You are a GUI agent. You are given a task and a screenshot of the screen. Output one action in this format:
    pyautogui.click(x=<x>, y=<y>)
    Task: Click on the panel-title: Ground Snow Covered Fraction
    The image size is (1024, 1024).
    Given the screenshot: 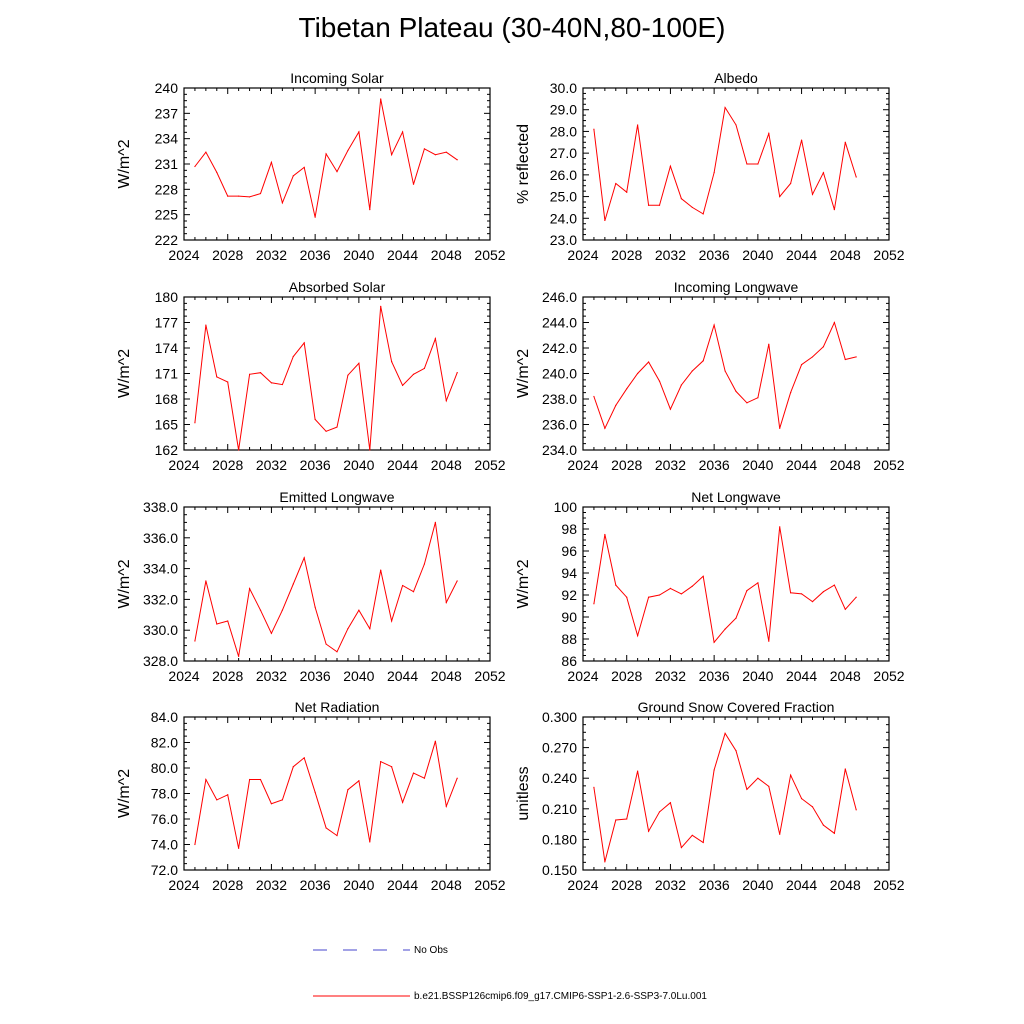 What is the action you would take?
    pyautogui.click(x=736, y=707)
    